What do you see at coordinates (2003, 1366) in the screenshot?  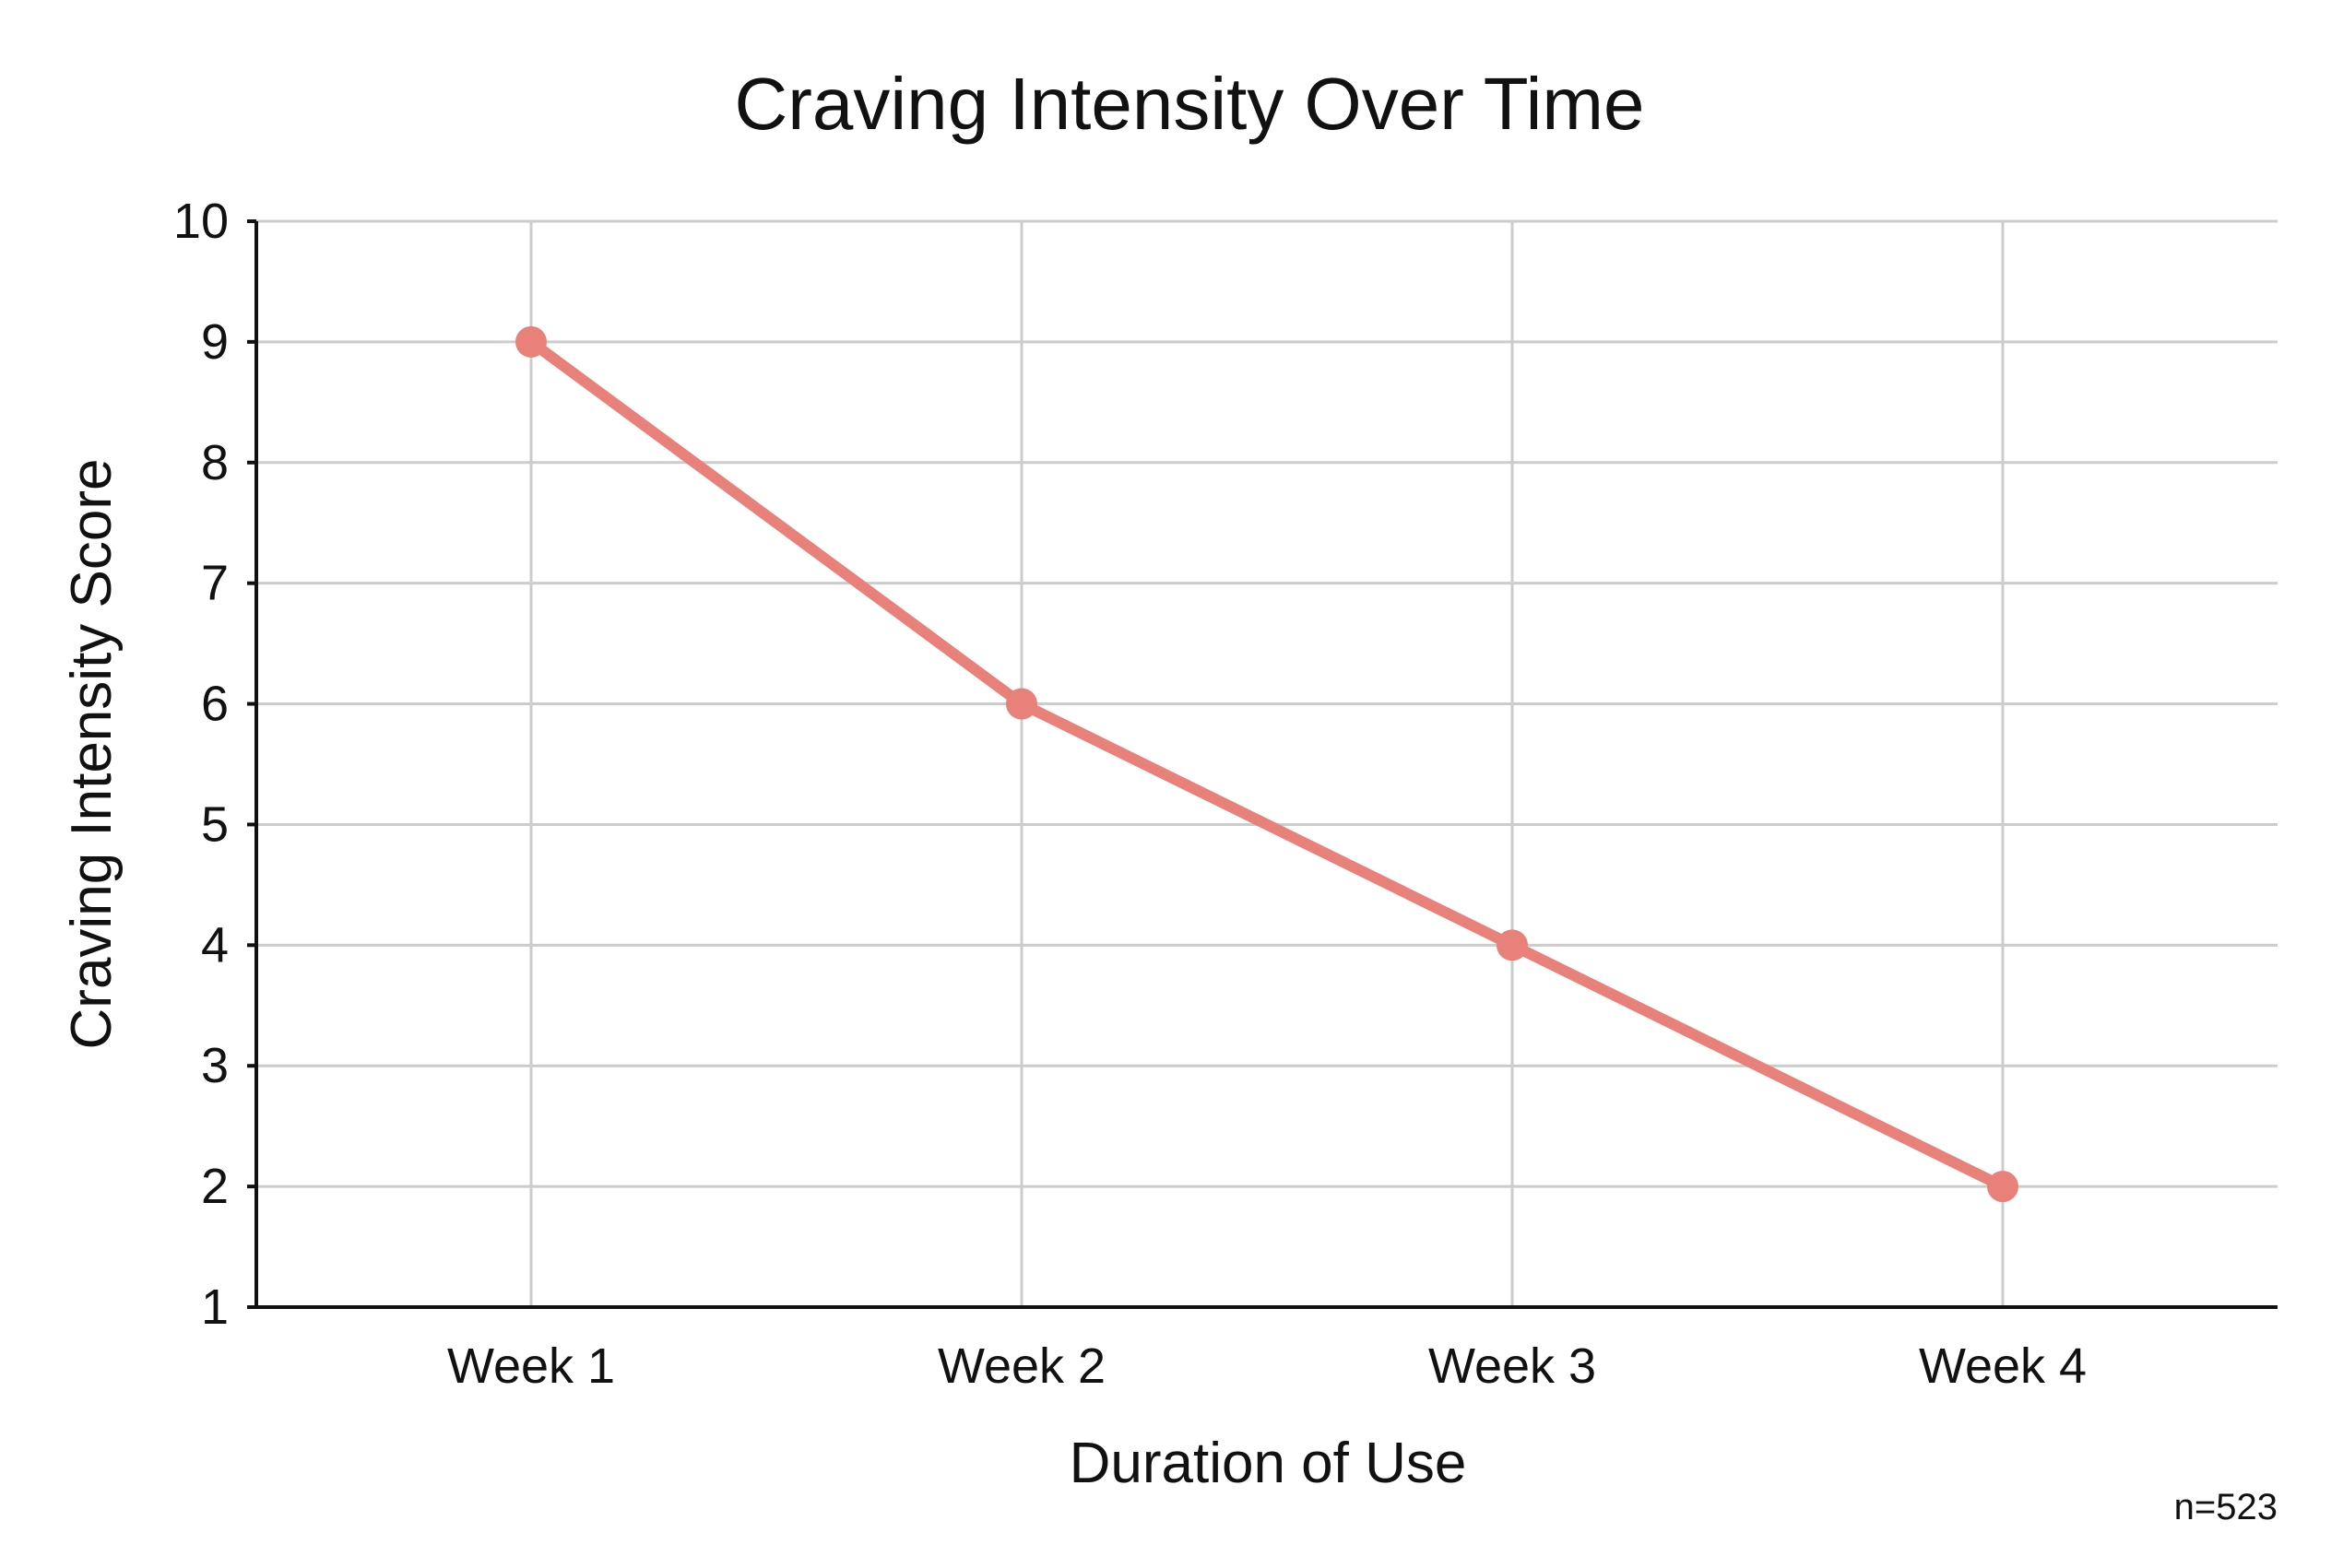 I see `x-tick-label: Week 4` at bounding box center [2003, 1366].